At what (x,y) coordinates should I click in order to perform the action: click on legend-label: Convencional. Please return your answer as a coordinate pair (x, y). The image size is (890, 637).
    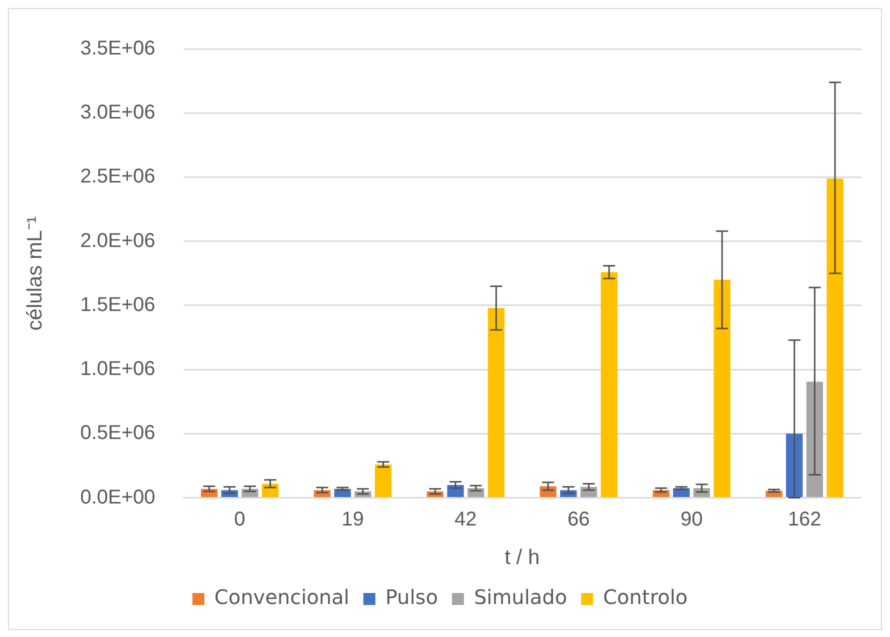
    Looking at the image, I should click on (282, 597).